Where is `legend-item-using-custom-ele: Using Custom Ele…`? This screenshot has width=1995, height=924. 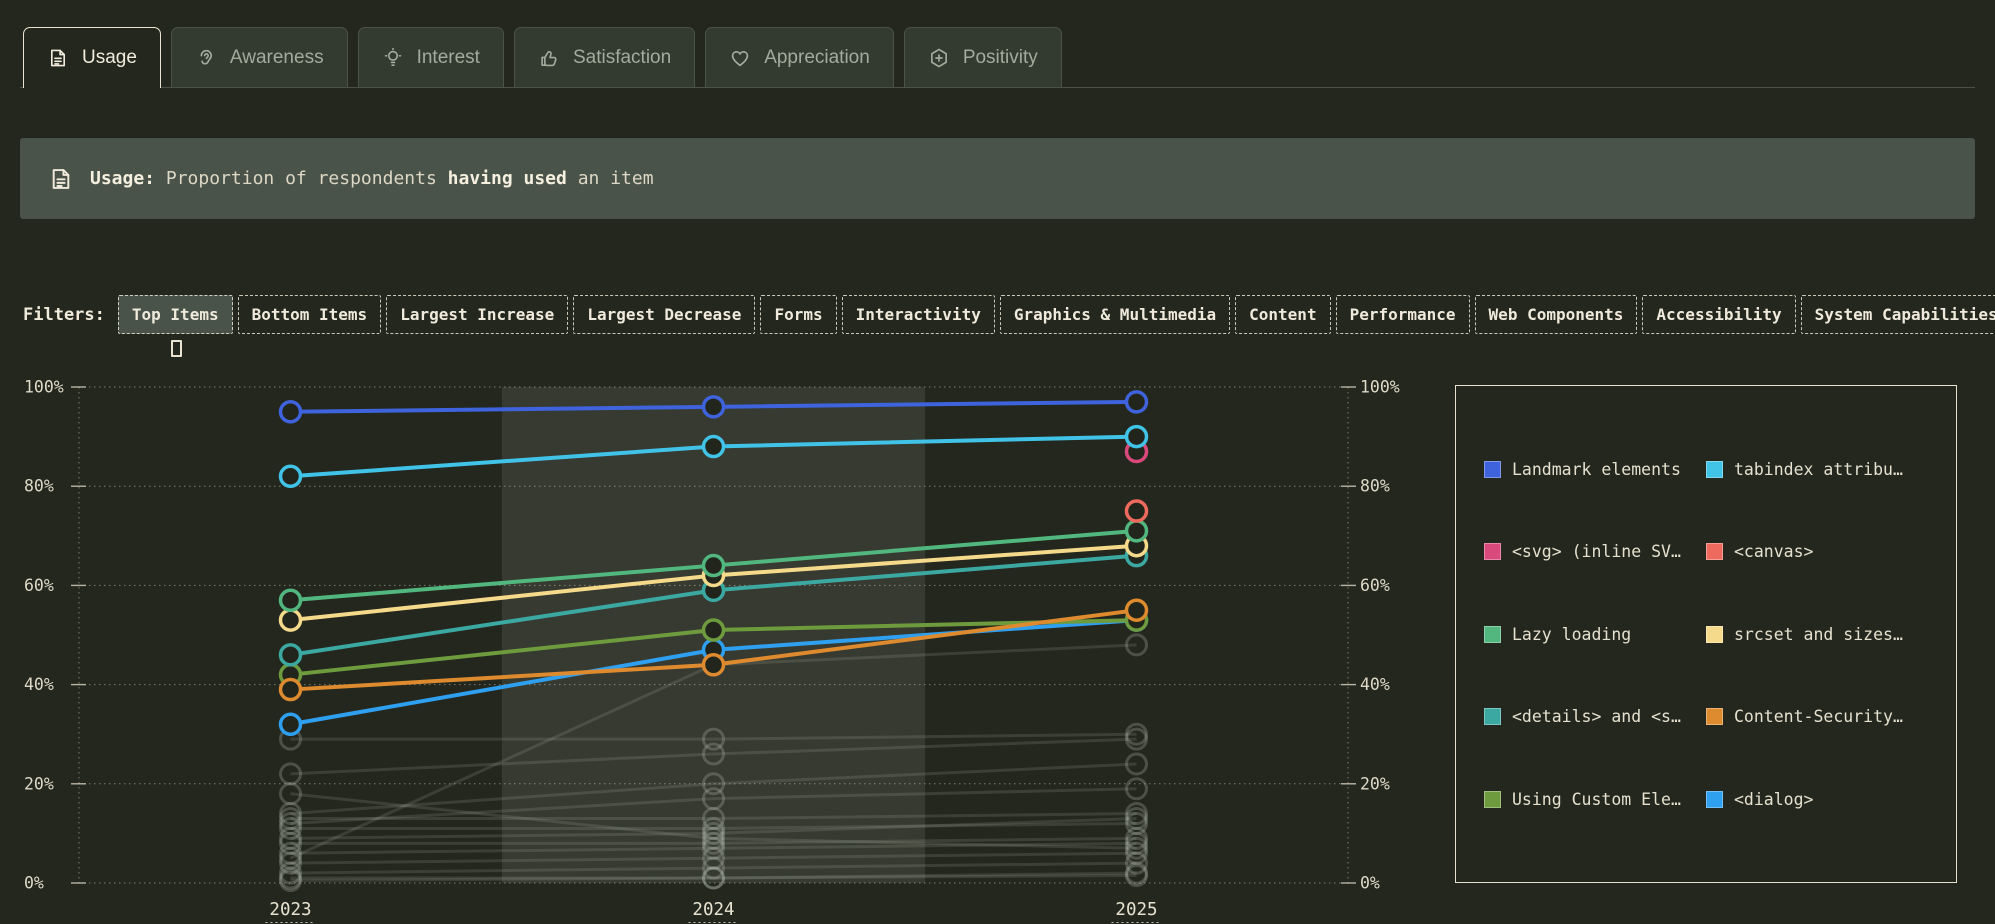 legend-item-using-custom-ele: Using Custom Ele… is located at coordinates (1595, 799).